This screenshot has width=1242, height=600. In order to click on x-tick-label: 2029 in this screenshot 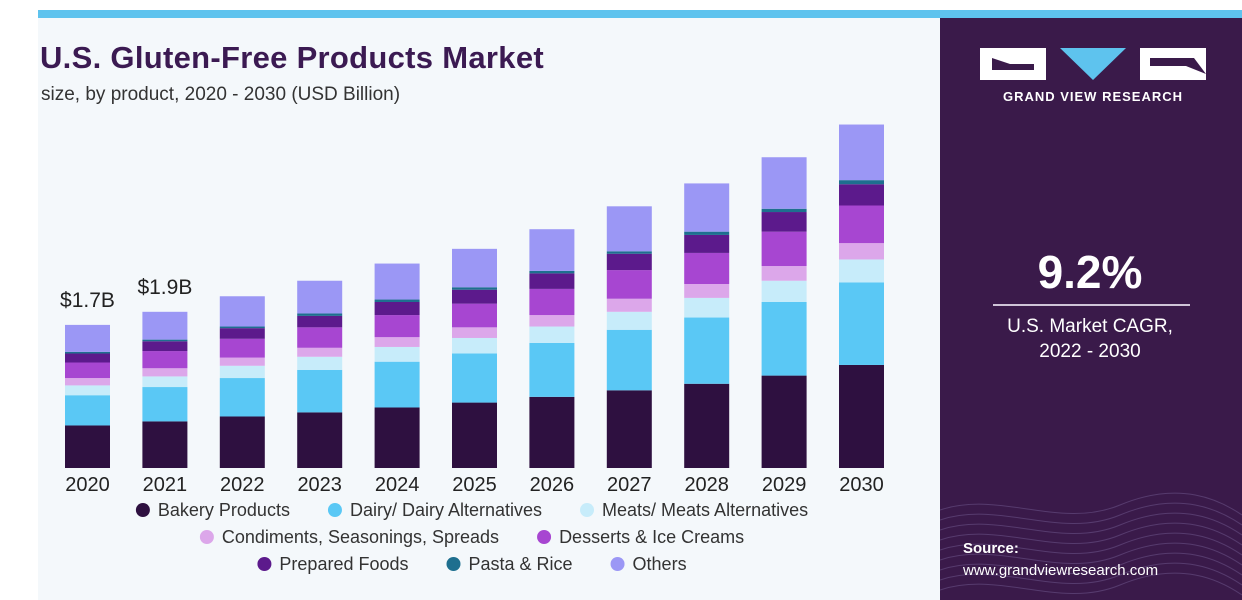, I will do `click(784, 485)`.